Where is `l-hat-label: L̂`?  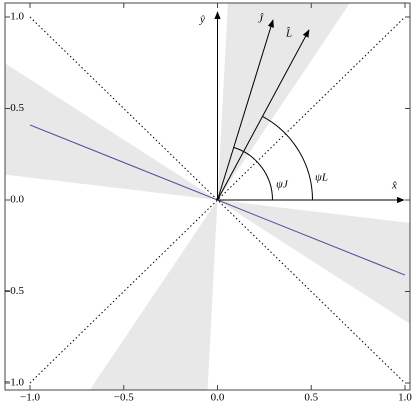 l-hat-label: L̂ is located at coordinates (288, 33).